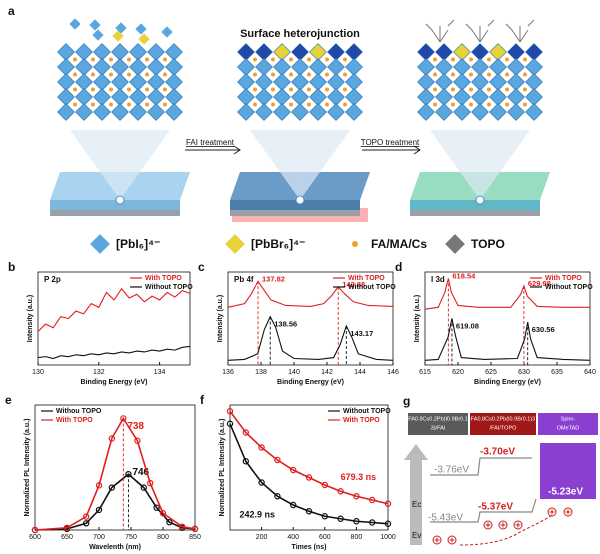 The image size is (600, 554). Describe the element at coordinates (438, 428) in the screenshot. I see `layer-label: 3)/FAI` at that location.